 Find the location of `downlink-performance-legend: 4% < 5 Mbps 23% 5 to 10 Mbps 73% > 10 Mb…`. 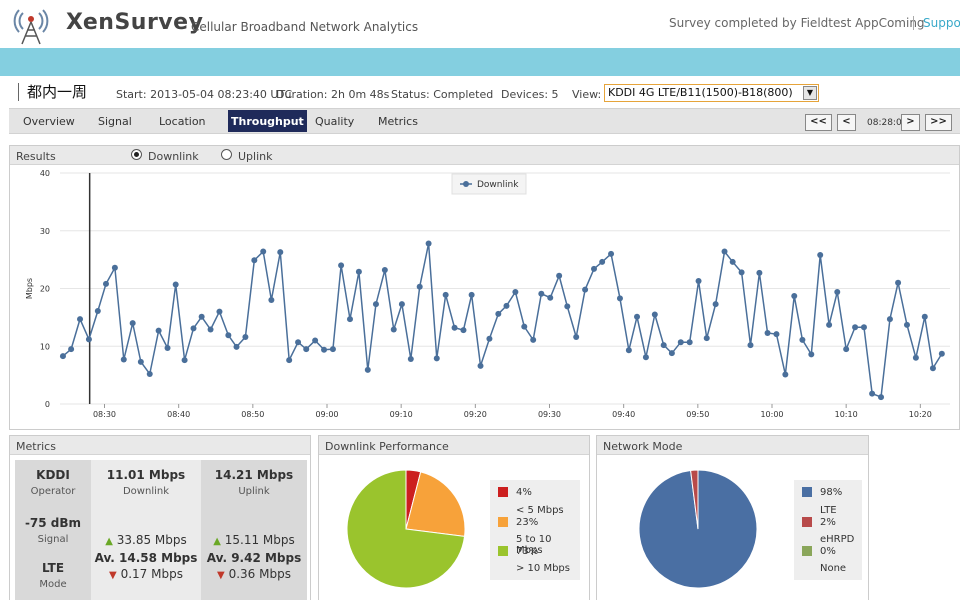

downlink-performance-legend: 4% < 5 Mbps 23% 5 to 10 Mbps 73% > 10 Mb… is located at coordinates (535, 530).